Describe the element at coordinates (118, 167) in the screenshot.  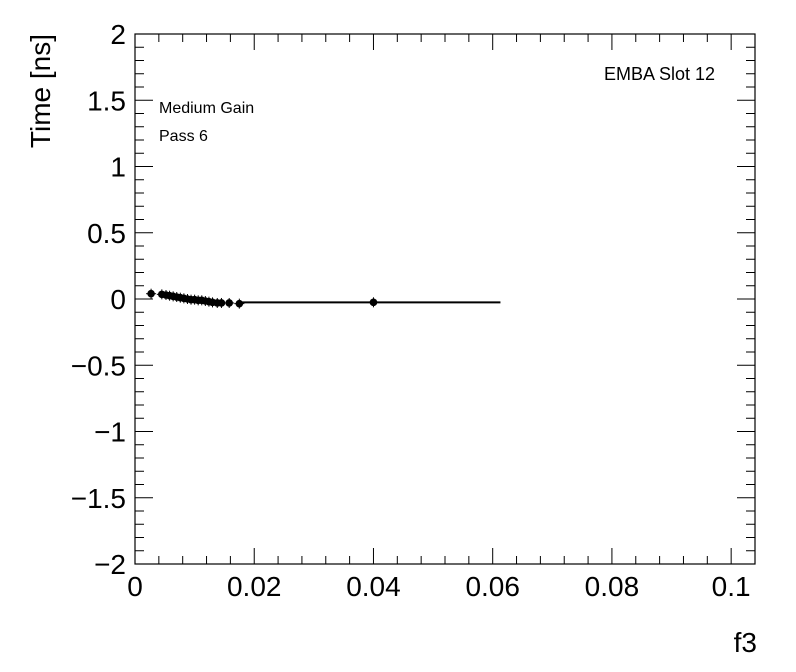
I see `y-tick-label: 1` at that location.